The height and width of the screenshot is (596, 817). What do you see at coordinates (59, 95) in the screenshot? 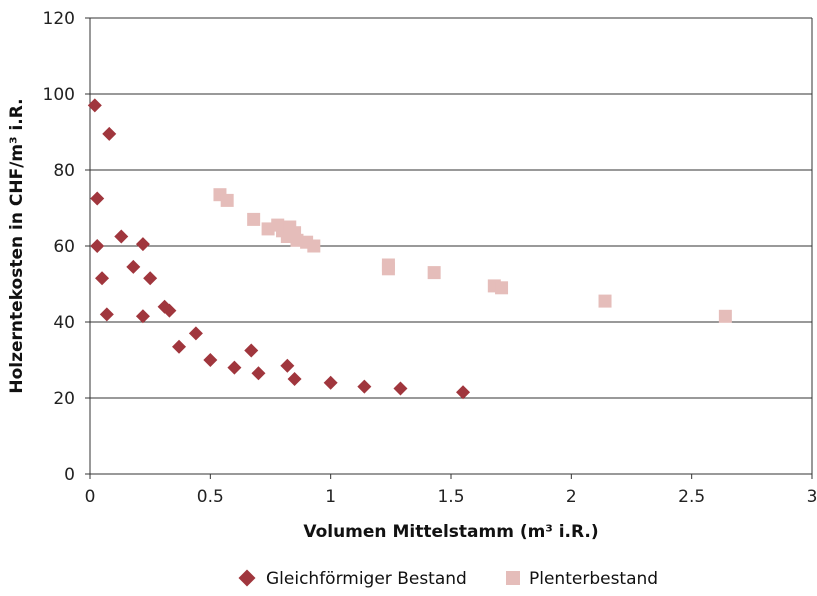
I see `y-tick-label: 100` at bounding box center [59, 95].